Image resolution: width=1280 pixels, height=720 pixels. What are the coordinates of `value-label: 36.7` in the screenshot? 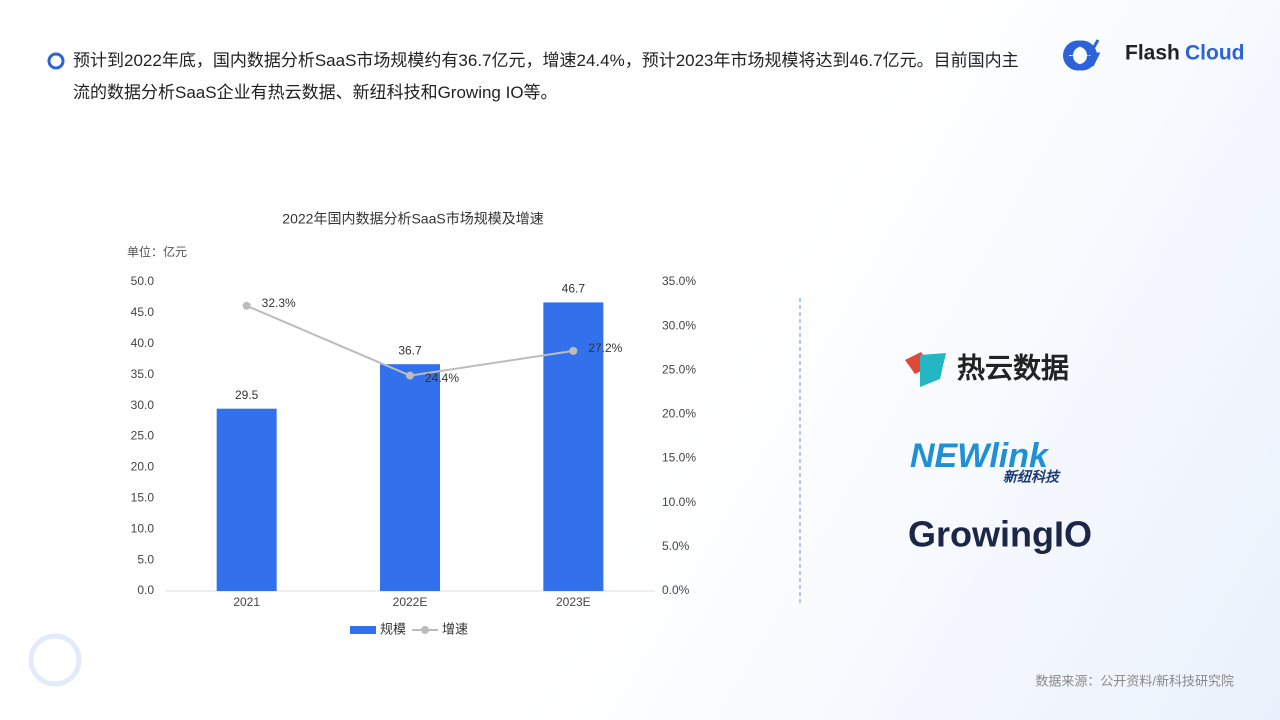 It's located at (410, 350).